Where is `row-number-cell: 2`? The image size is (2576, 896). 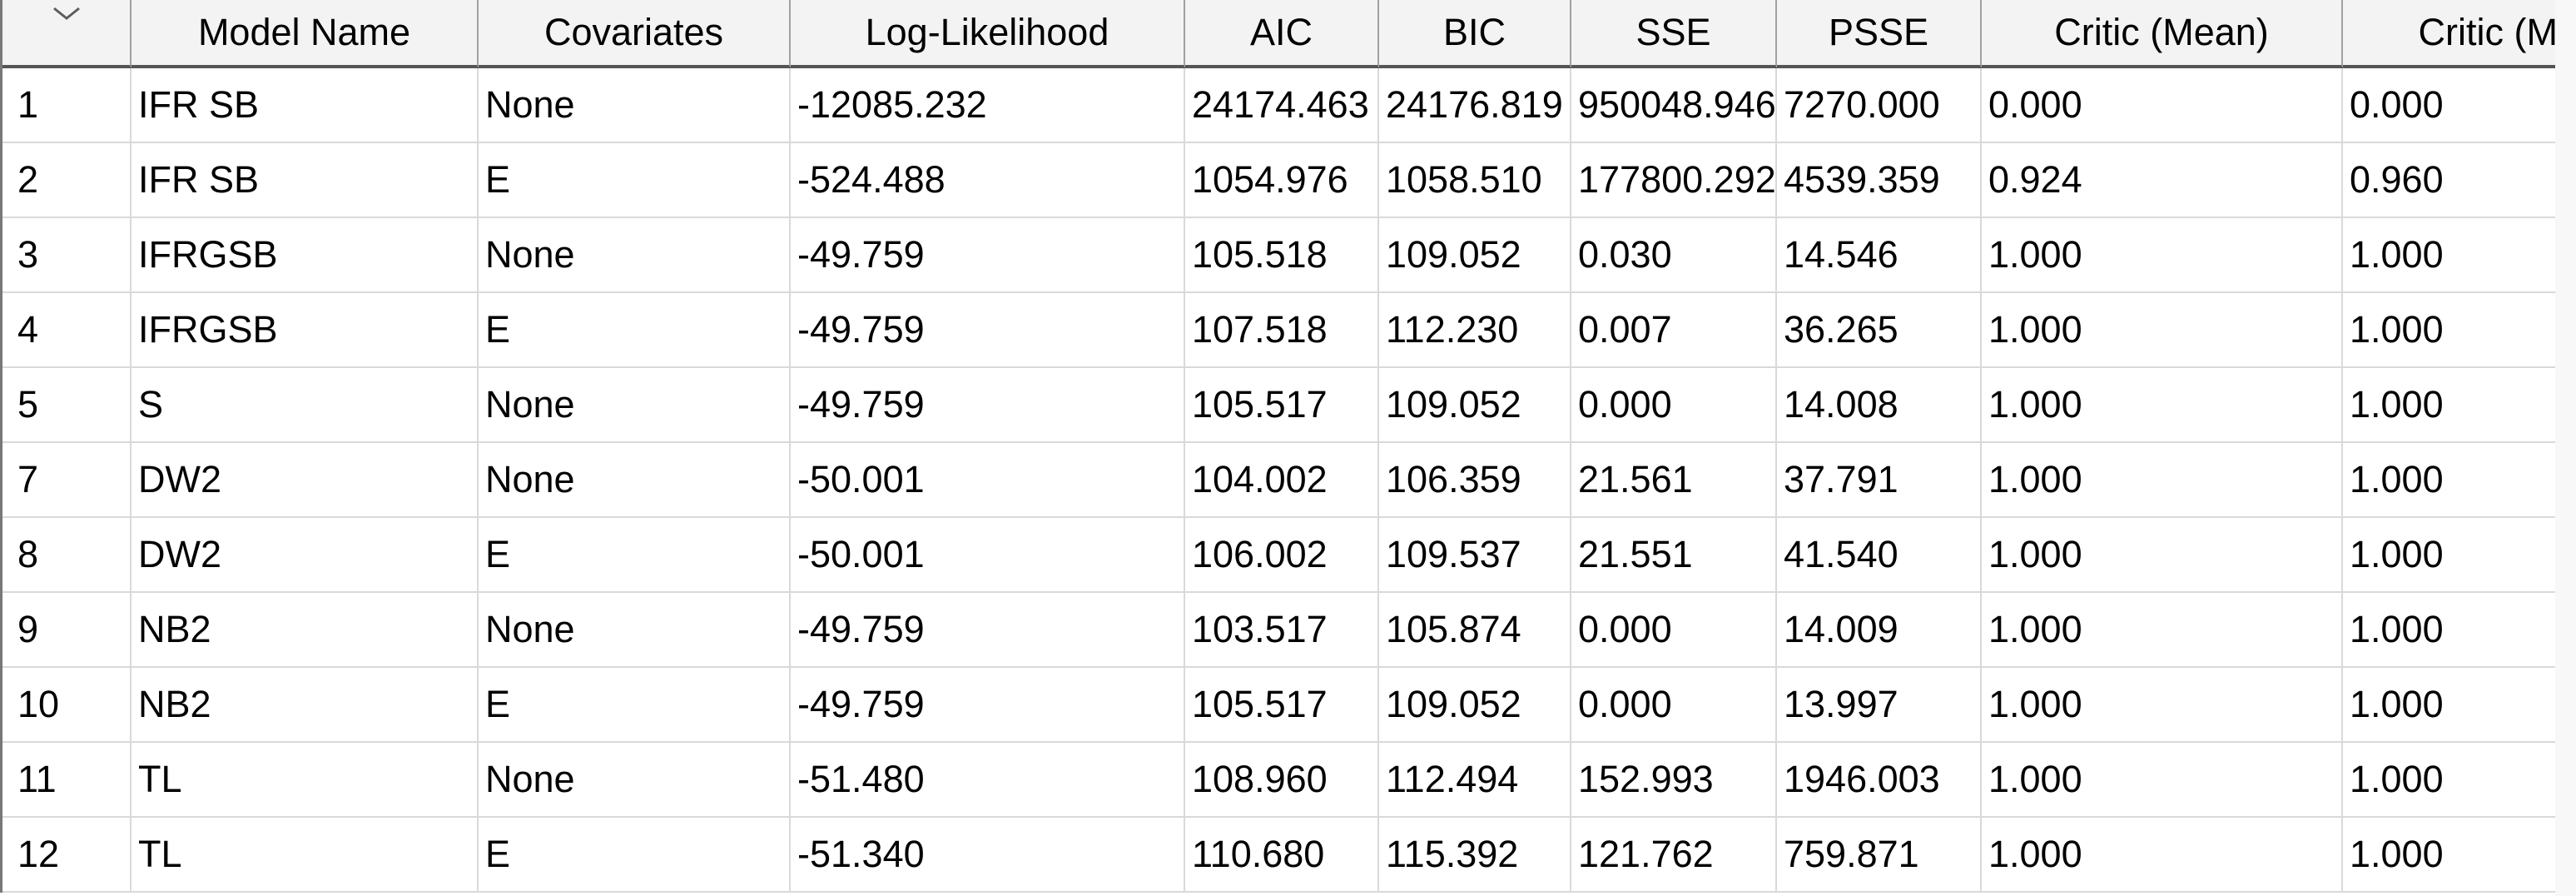
row-number-cell: 2 is located at coordinates (67, 180).